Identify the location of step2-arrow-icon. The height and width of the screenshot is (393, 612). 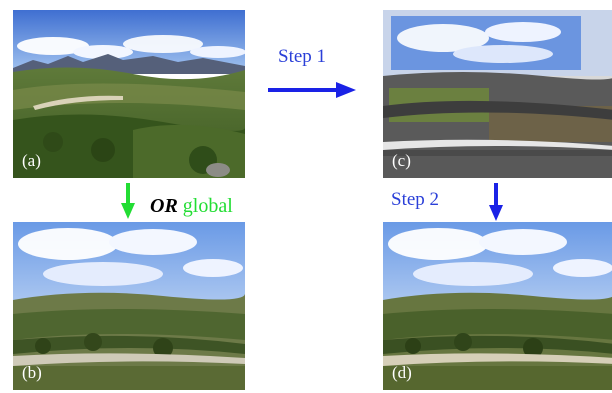
(496, 202).